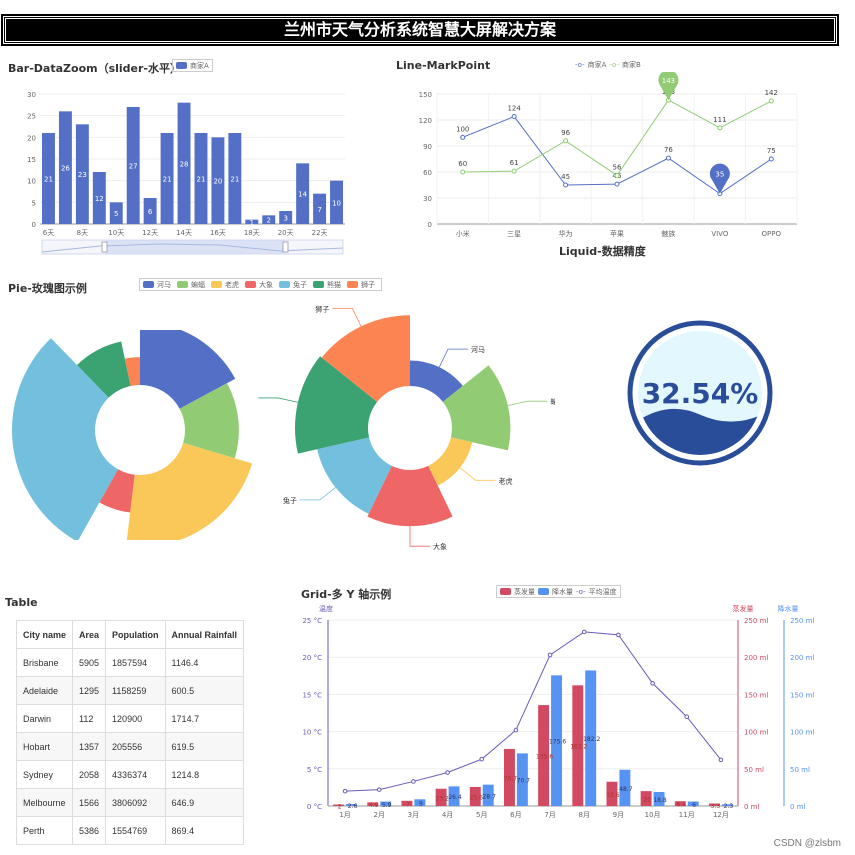  I want to click on pie-legend-item: 河马, so click(164, 284).